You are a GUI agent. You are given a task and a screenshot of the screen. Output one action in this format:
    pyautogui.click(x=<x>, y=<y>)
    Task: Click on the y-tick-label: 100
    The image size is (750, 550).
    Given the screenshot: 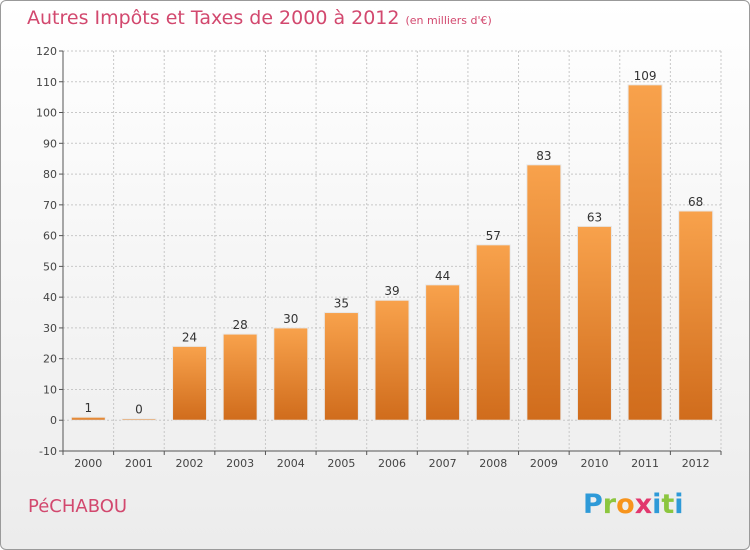 What is the action you would take?
    pyautogui.click(x=46, y=113)
    